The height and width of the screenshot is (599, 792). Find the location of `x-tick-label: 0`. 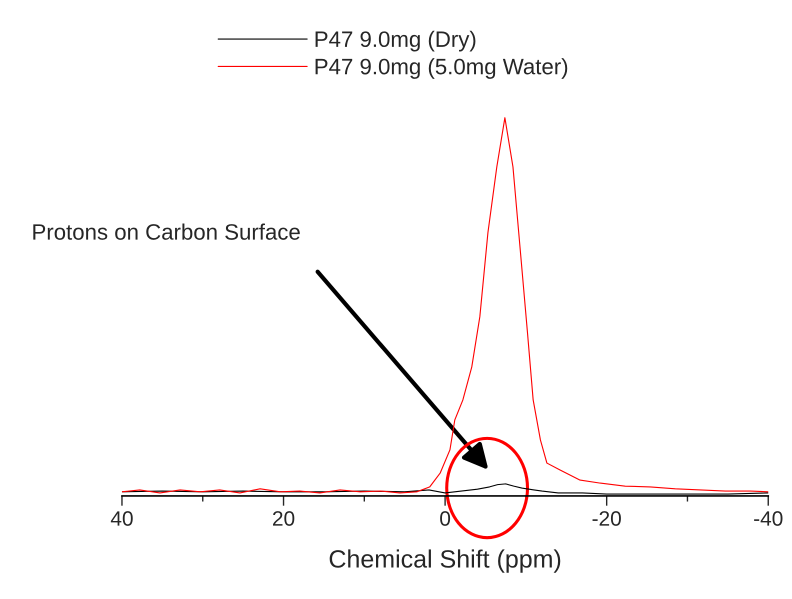

x-tick-label: 0 is located at coordinates (445, 518).